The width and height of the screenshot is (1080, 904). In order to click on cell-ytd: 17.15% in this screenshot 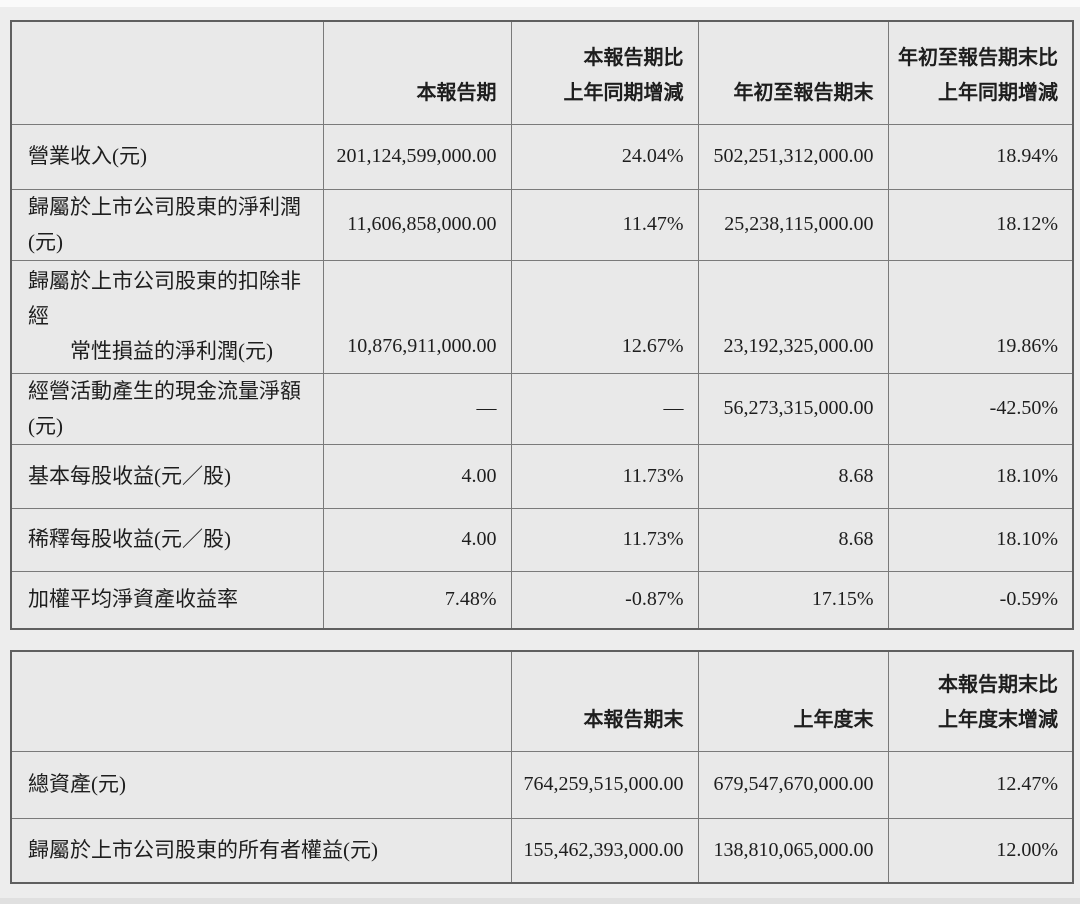, I will do `click(793, 600)`.